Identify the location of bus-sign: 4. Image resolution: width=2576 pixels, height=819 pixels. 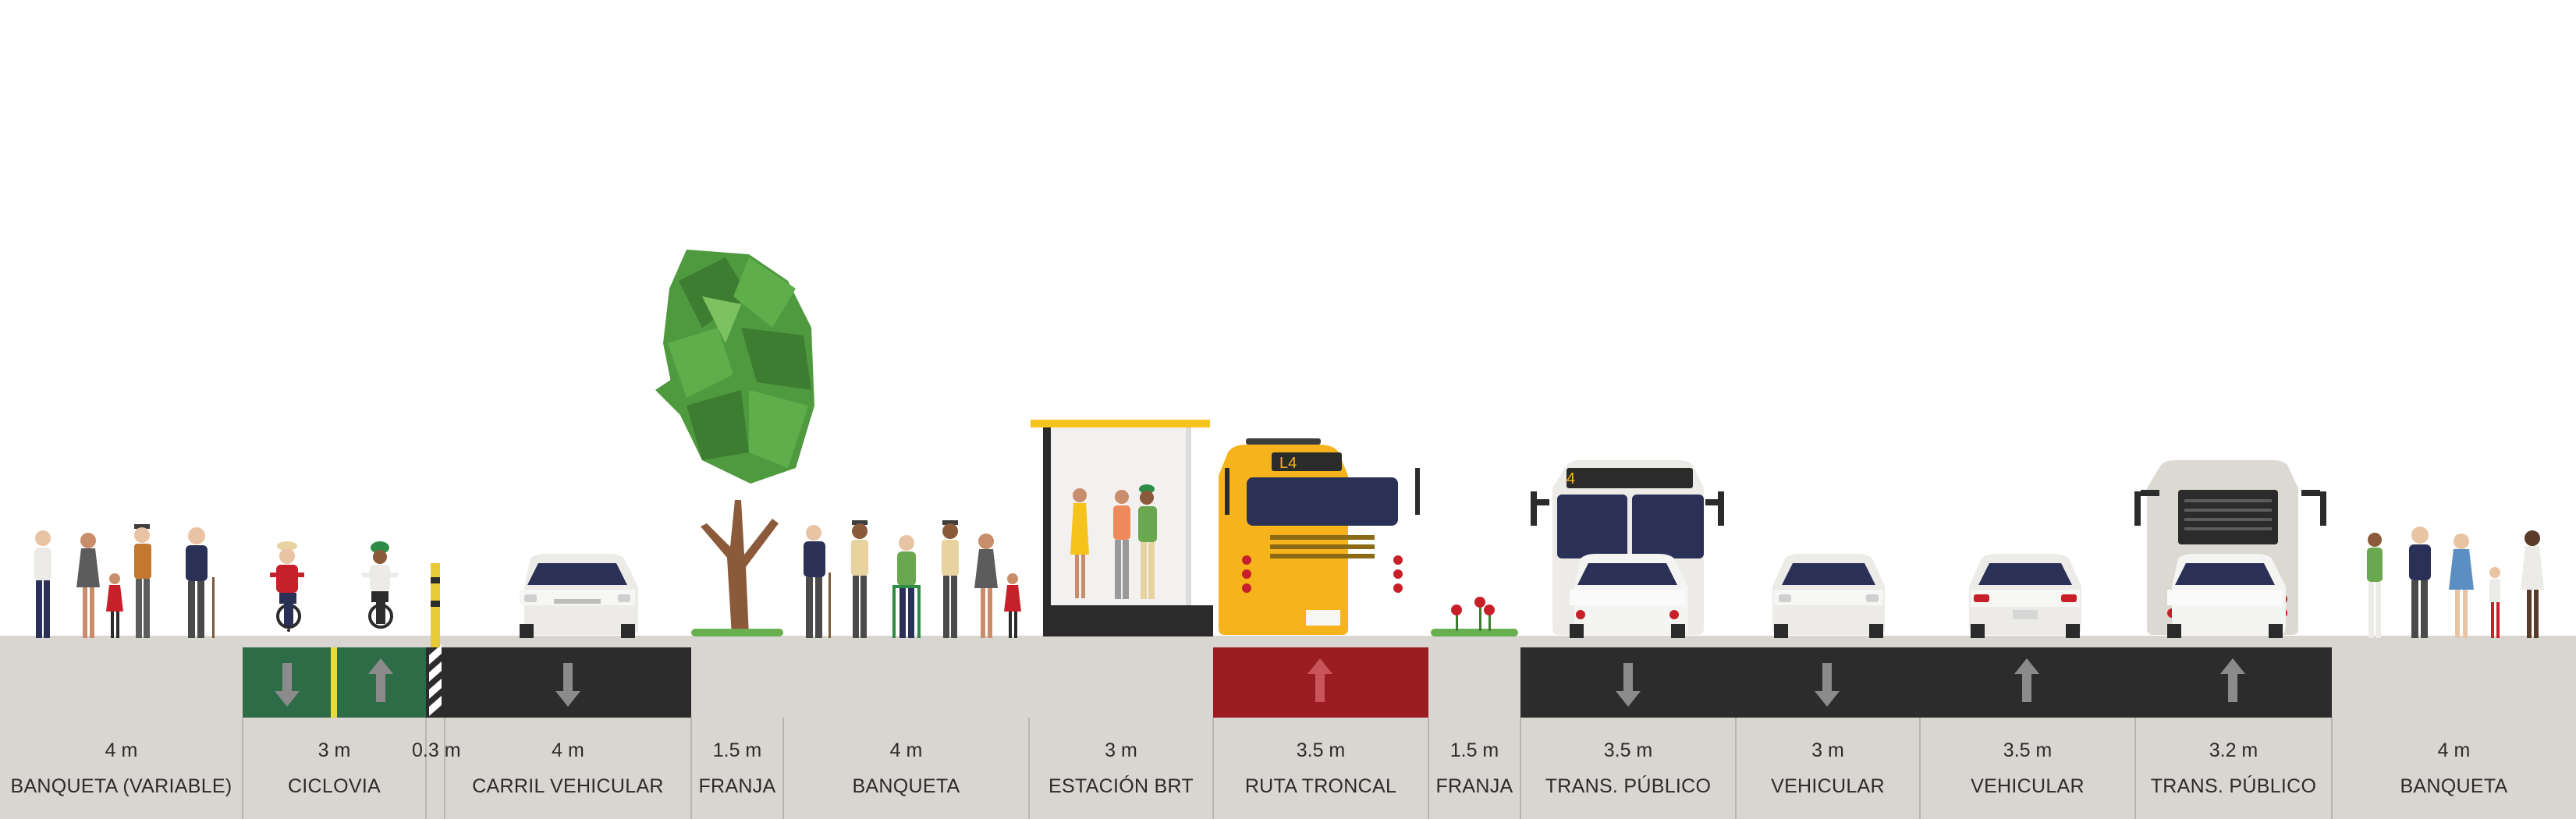
(1571, 479).